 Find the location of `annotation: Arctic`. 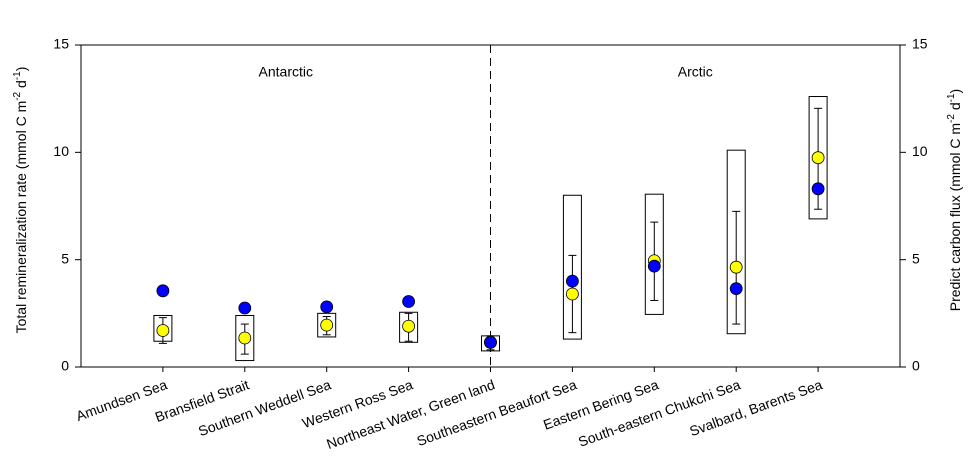

annotation: Arctic is located at coordinates (695, 72).